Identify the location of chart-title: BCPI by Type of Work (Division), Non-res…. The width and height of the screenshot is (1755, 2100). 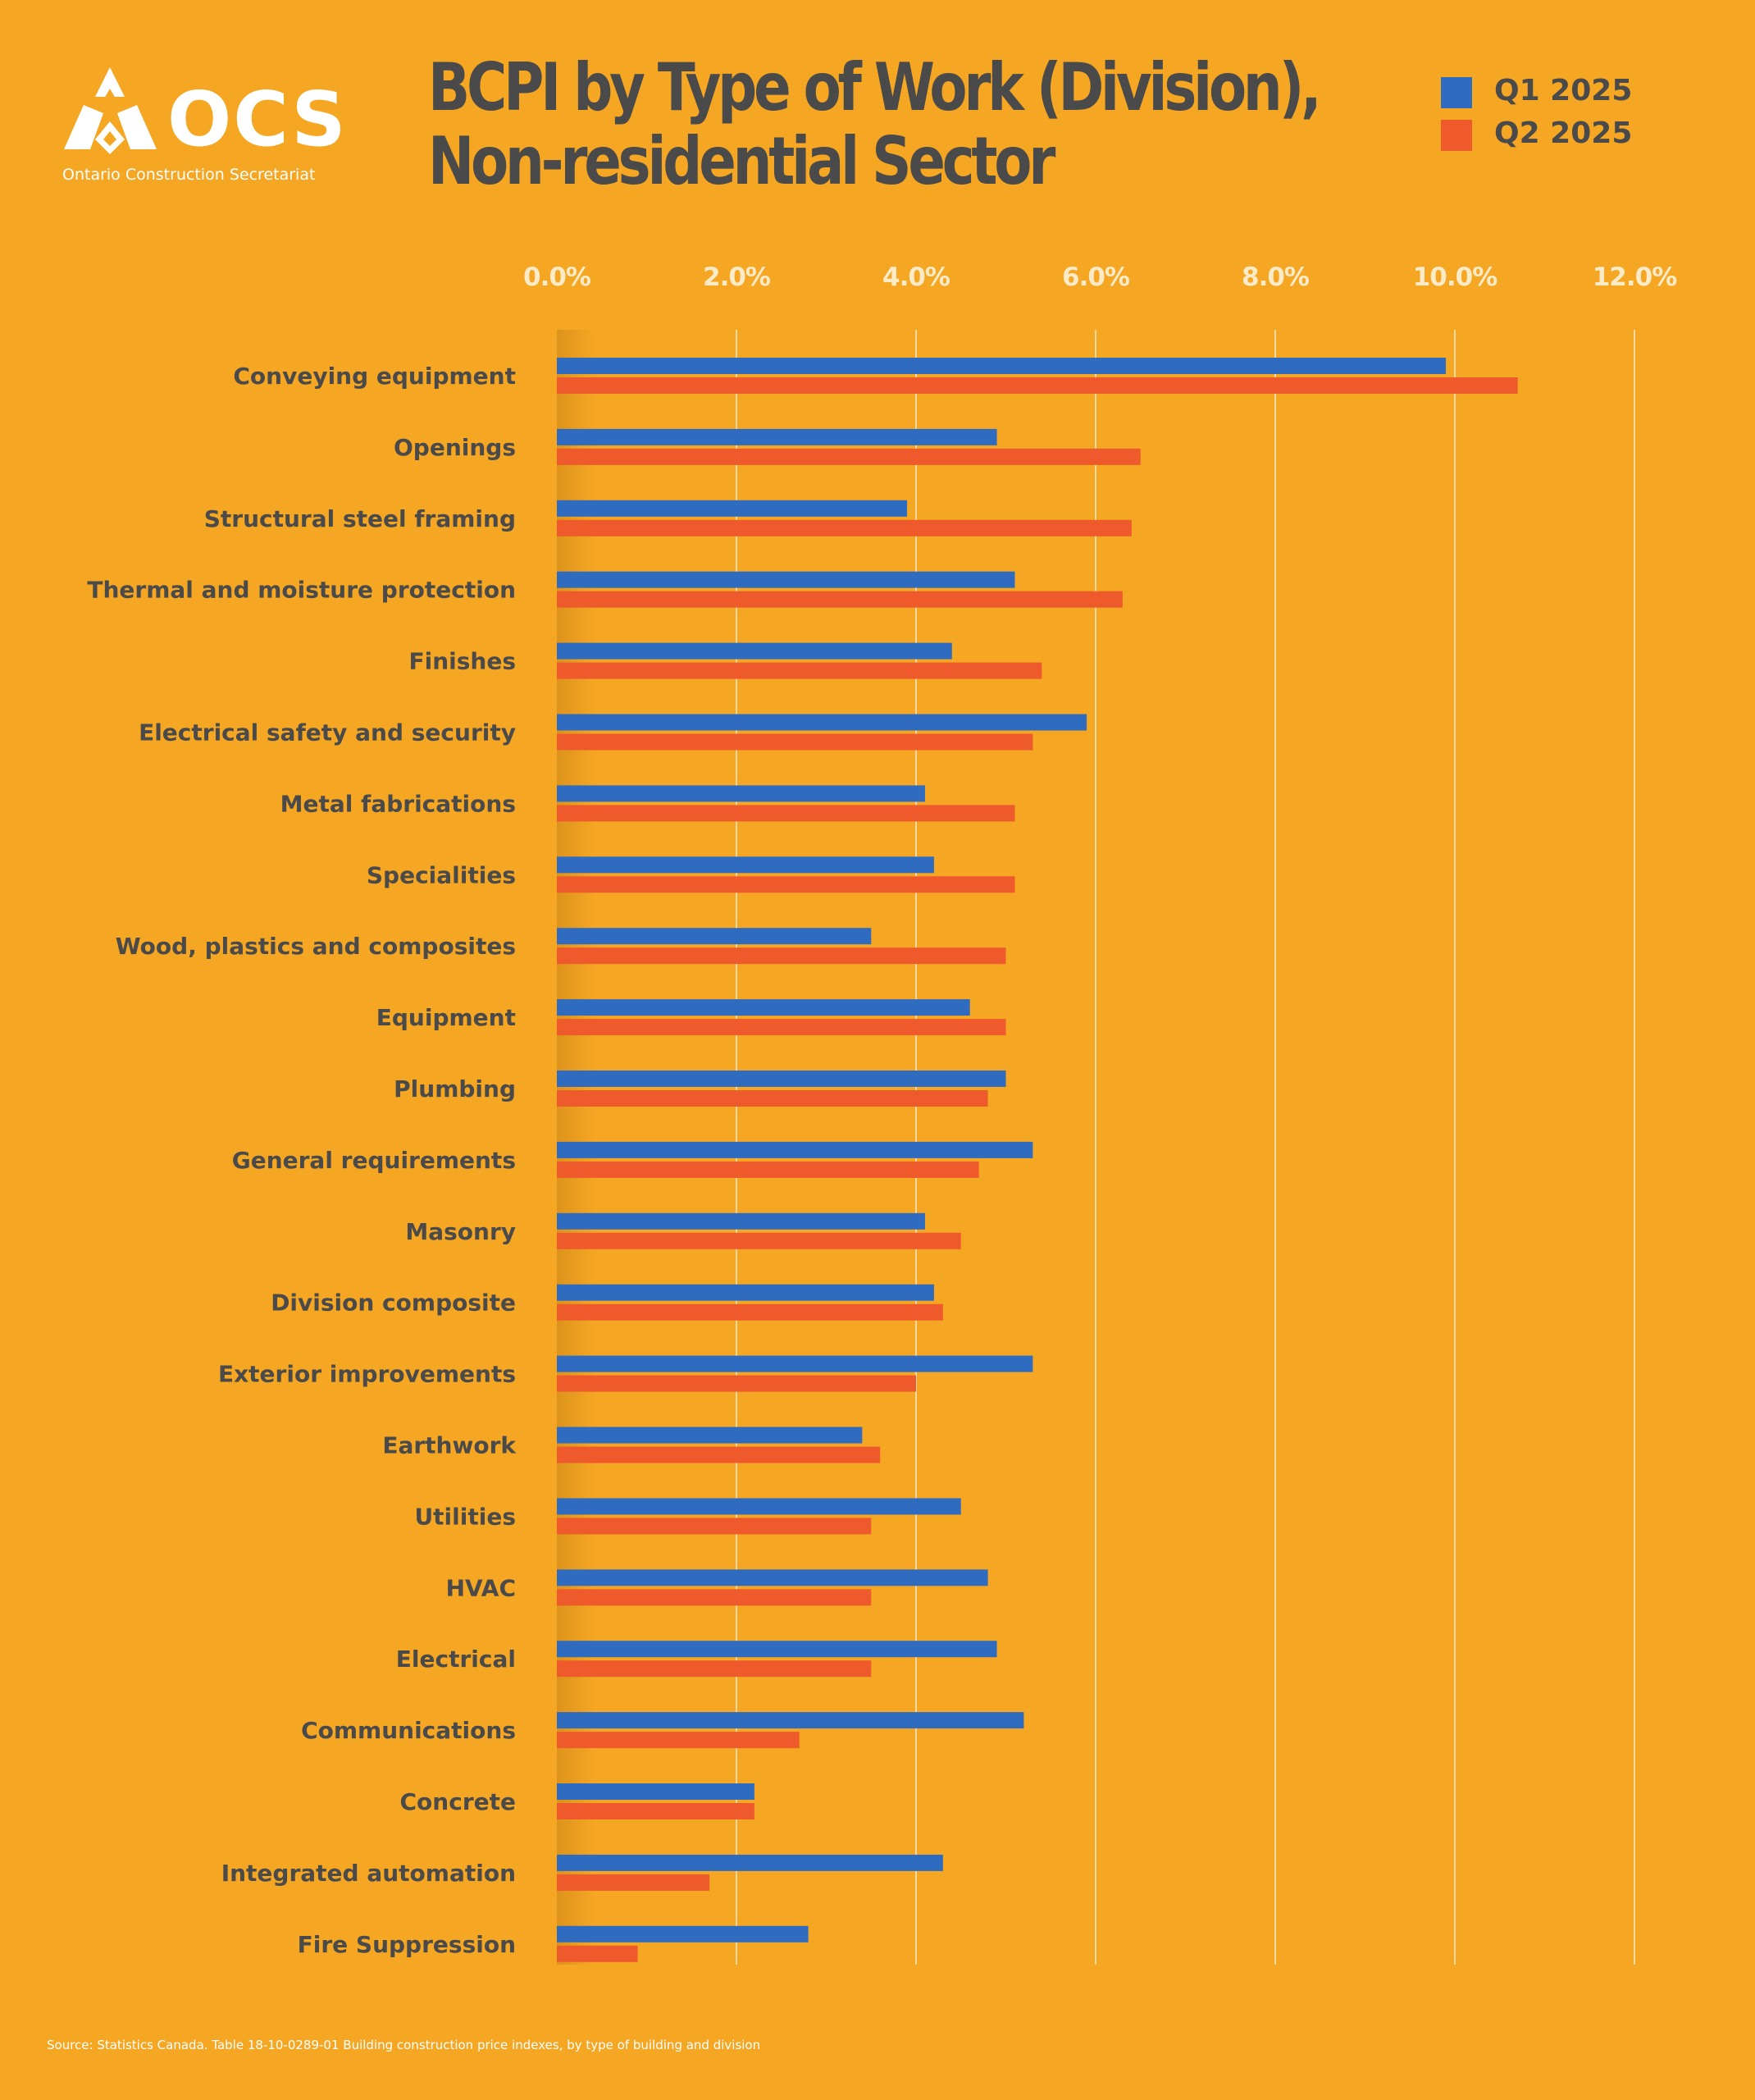
(875, 124).